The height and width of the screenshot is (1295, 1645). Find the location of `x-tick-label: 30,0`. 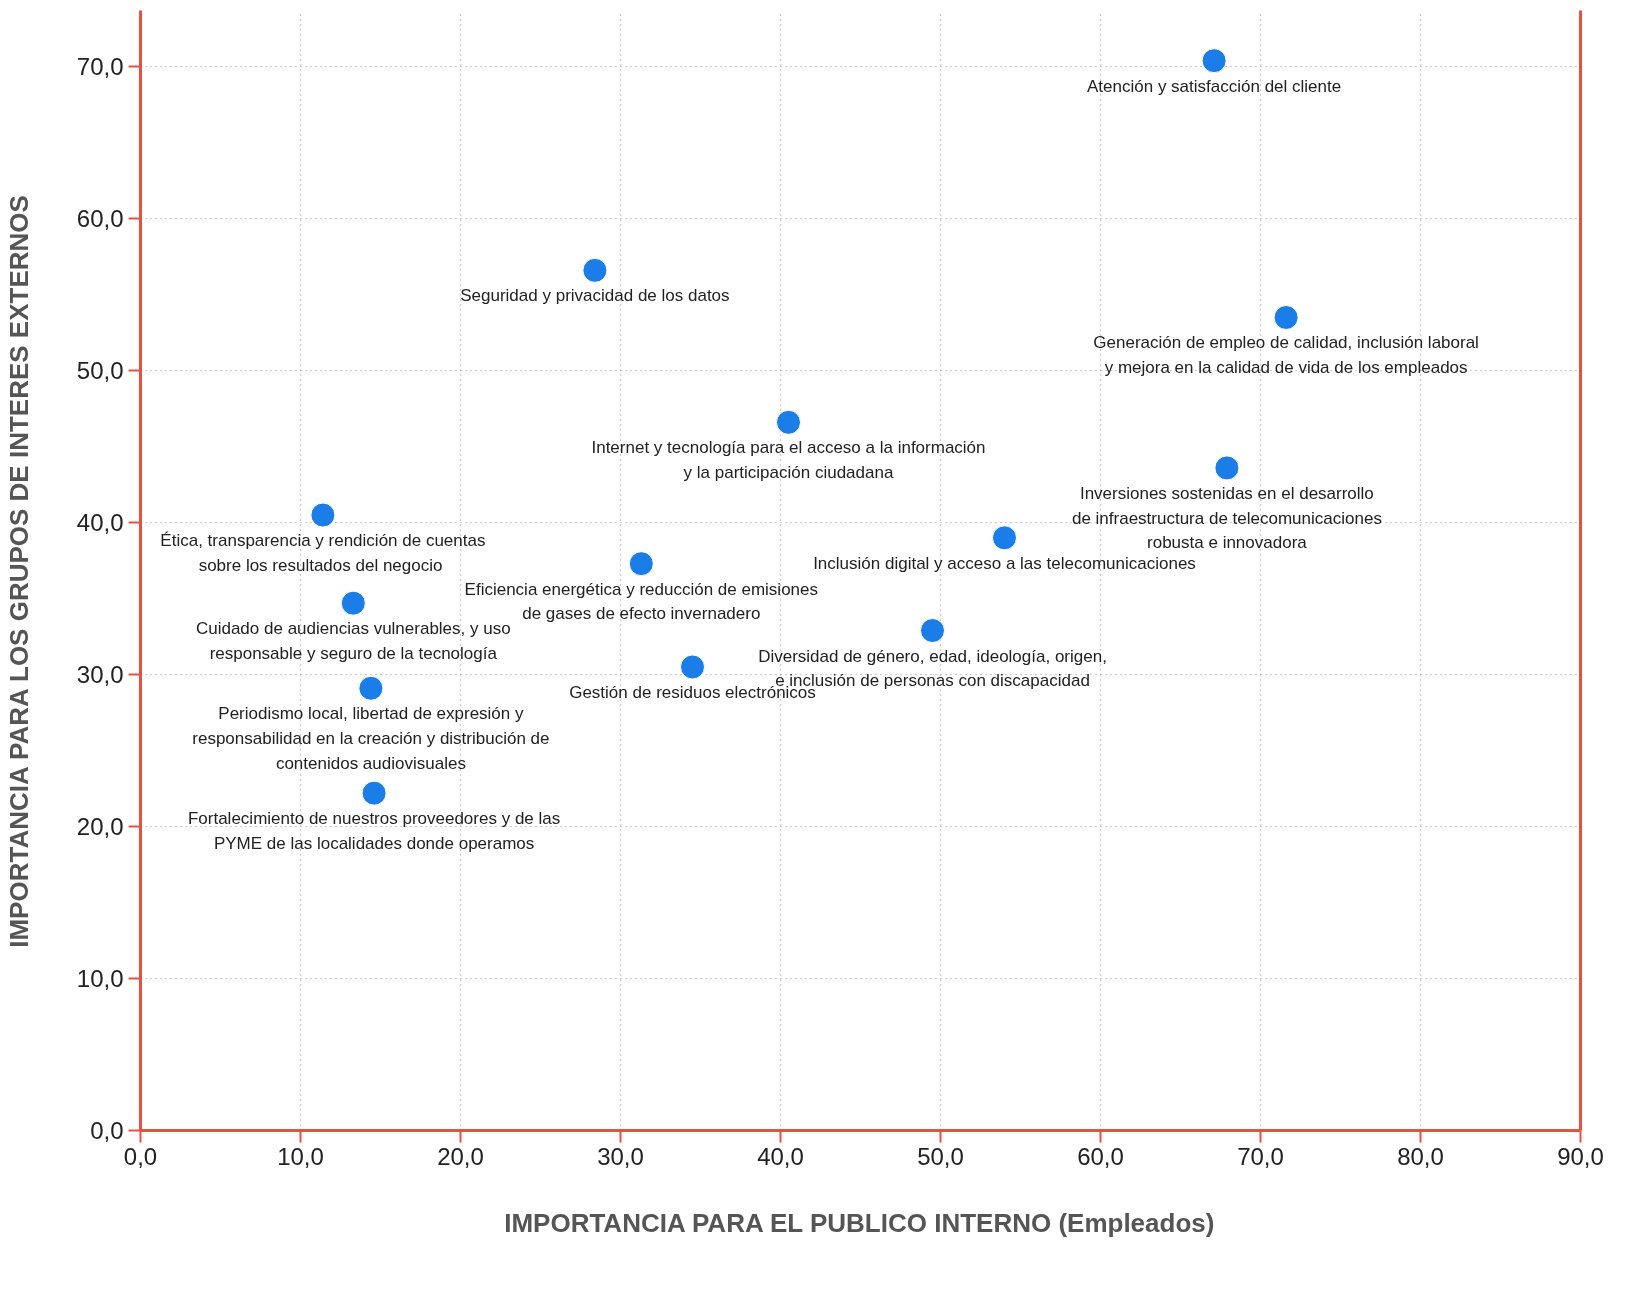

x-tick-label: 30,0 is located at coordinates (620, 1156).